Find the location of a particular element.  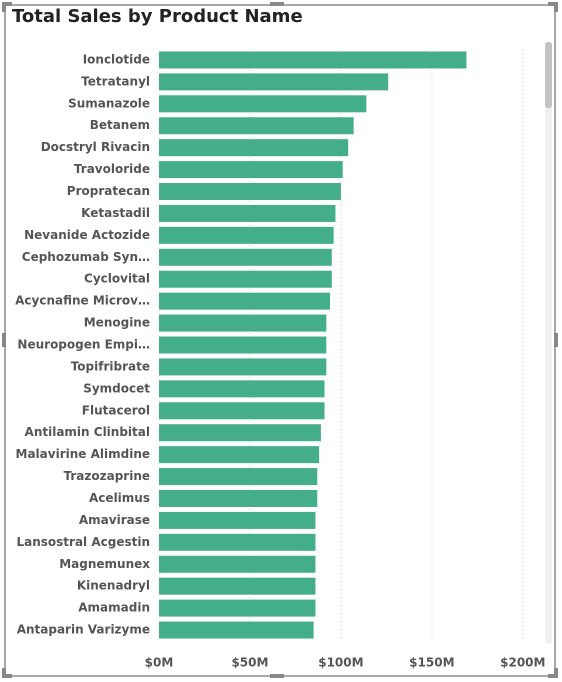

y-tick-label: Symdocet is located at coordinates (116, 388).